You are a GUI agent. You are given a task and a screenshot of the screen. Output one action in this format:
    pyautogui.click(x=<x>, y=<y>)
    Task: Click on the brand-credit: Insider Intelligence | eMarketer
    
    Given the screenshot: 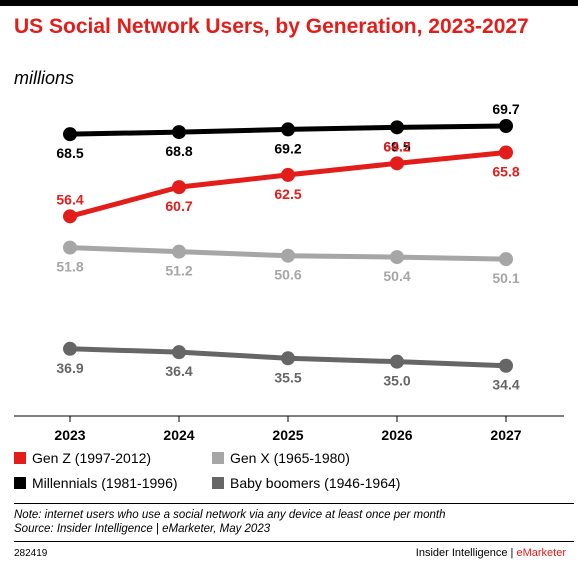 What is the action you would take?
    pyautogui.click(x=491, y=553)
    